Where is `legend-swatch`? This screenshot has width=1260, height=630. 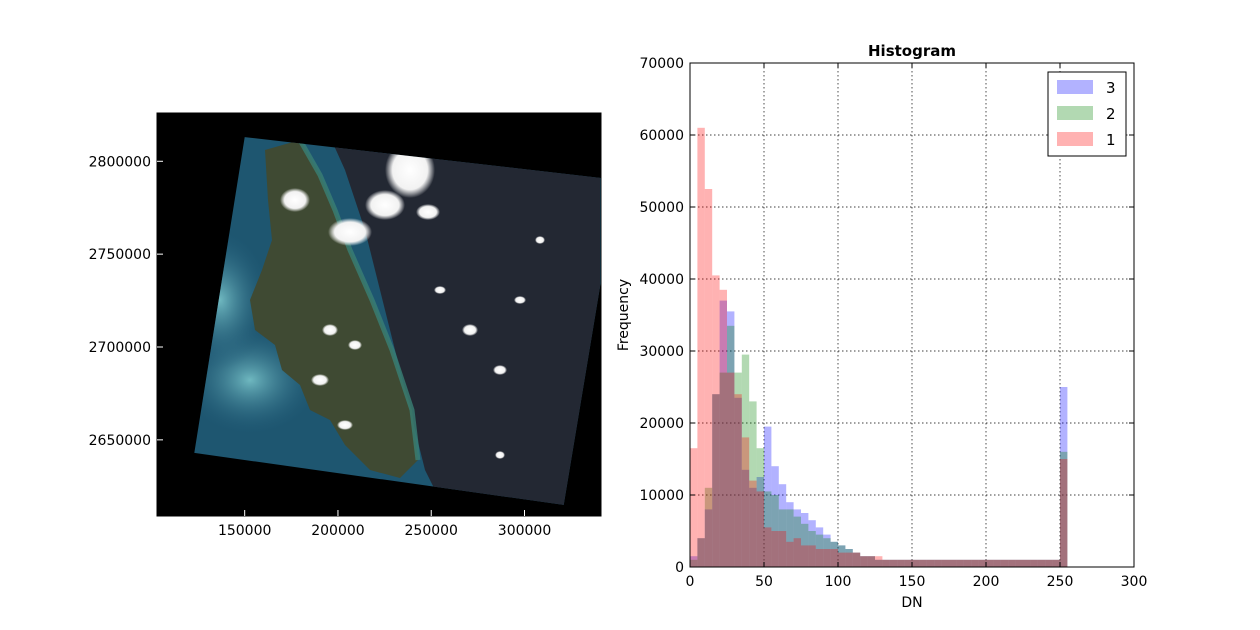 legend-swatch is located at coordinates (1075, 87).